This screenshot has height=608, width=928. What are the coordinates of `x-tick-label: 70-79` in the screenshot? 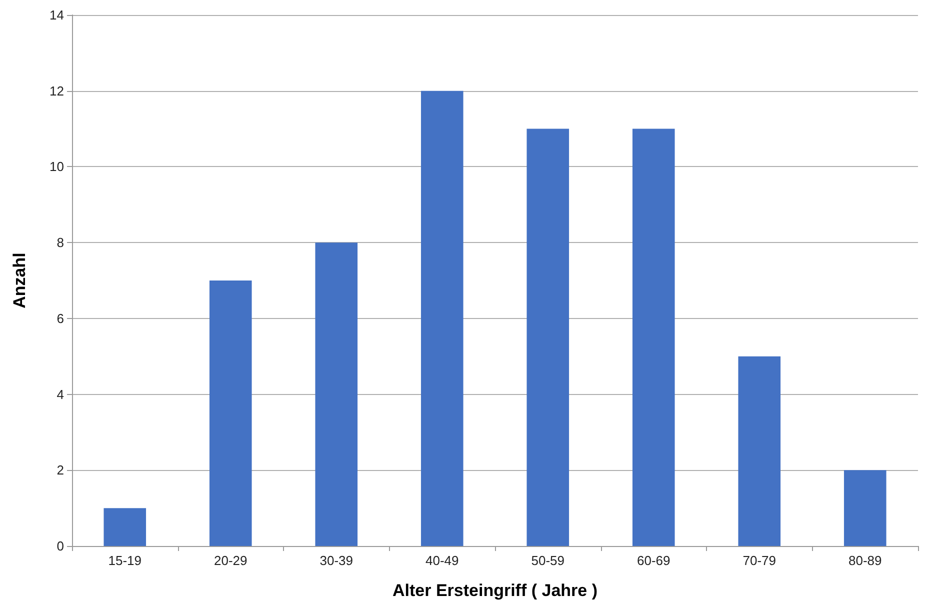 It's located at (759, 560).